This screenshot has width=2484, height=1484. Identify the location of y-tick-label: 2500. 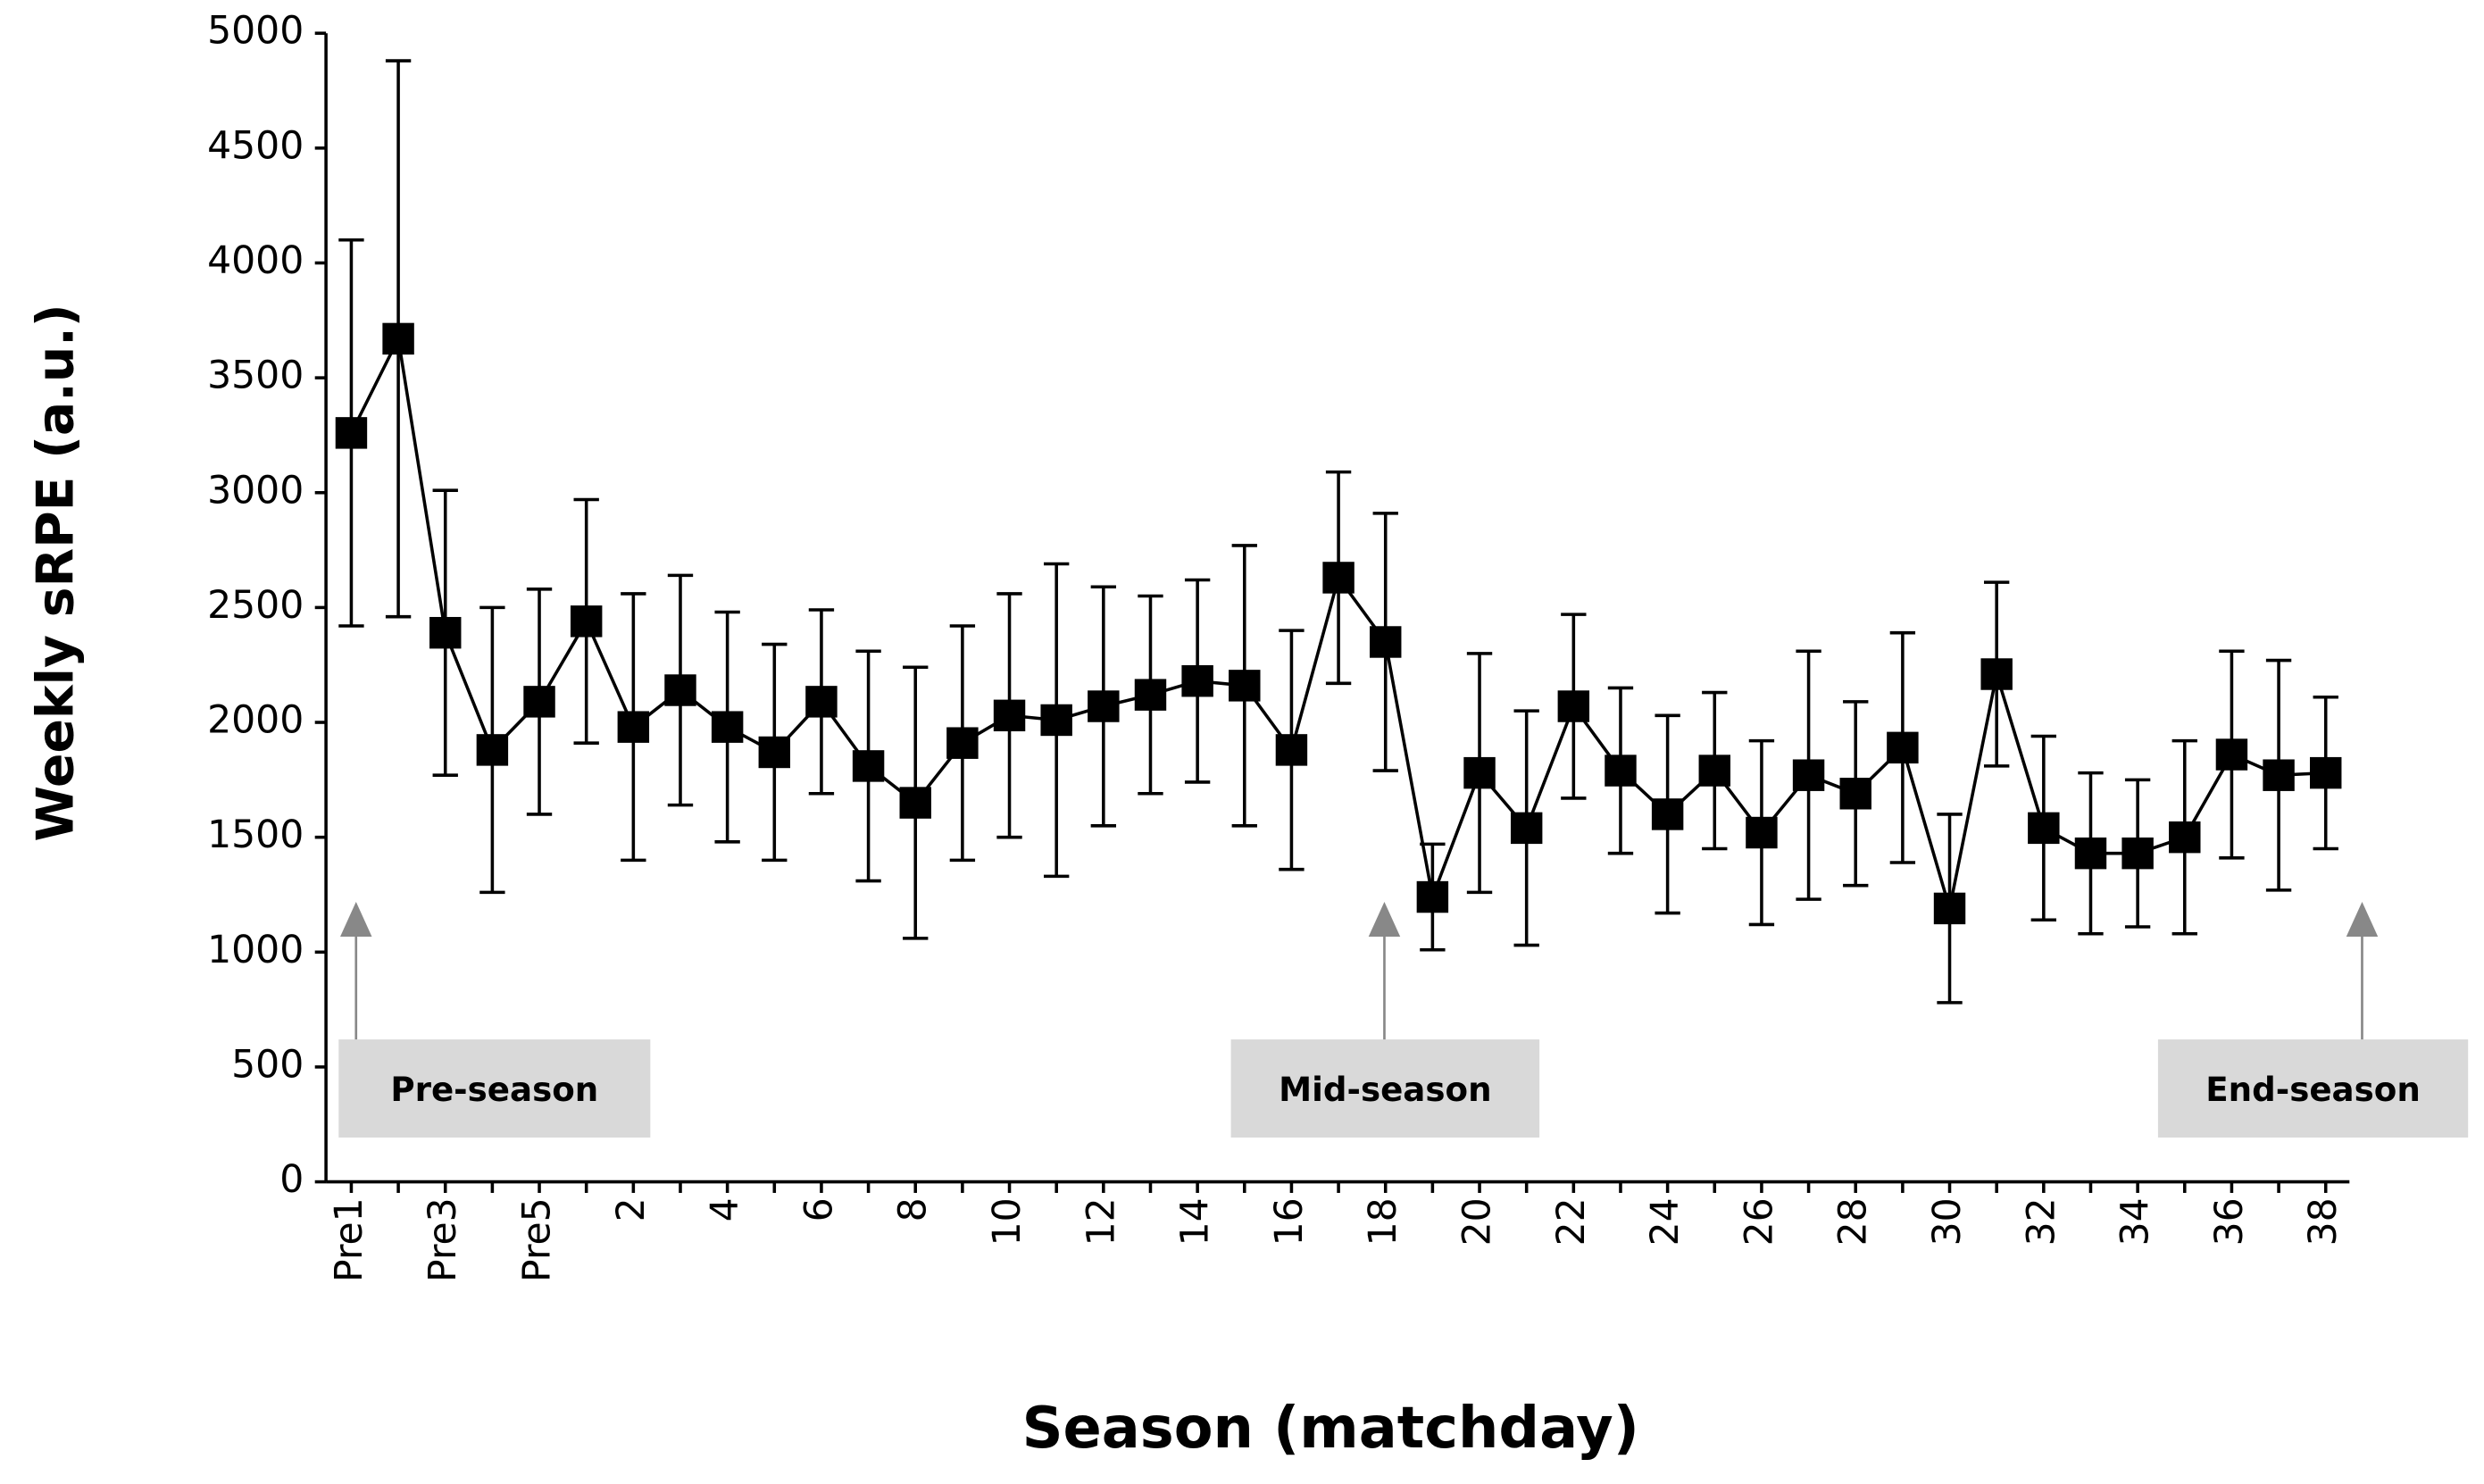
(256, 606).